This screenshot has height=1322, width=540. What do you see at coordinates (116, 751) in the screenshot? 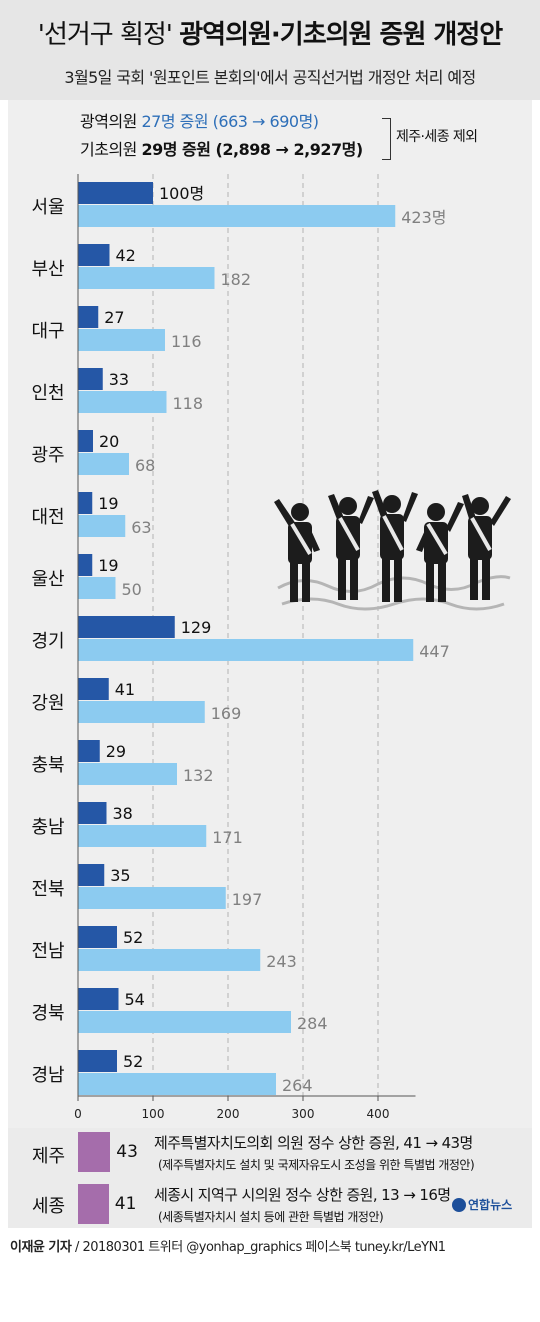
I see `value-label-provincial: 29` at bounding box center [116, 751].